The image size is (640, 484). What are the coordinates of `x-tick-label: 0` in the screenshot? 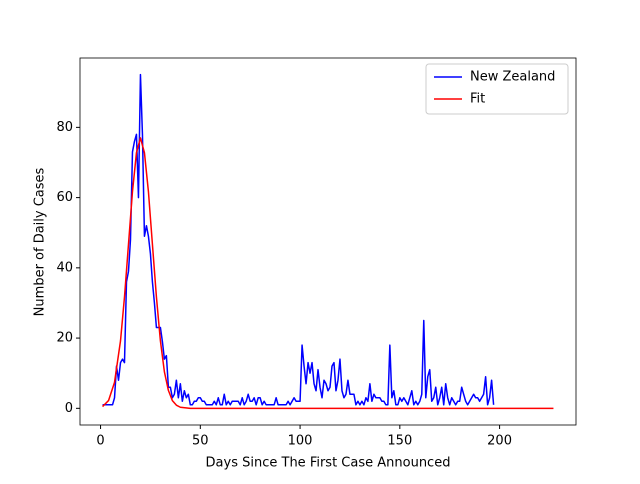 It's located at (100, 441).